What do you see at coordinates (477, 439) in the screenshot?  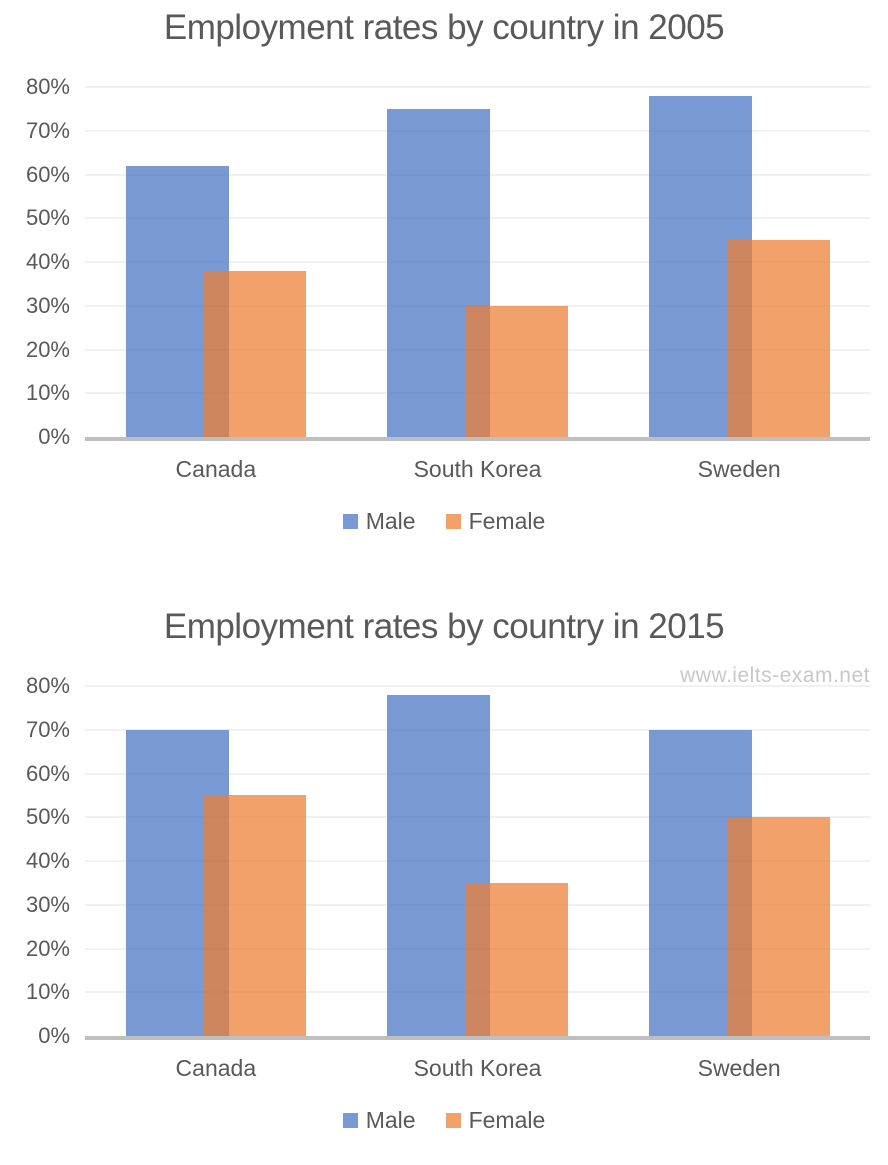 I see `x-axis-line-2005` at bounding box center [477, 439].